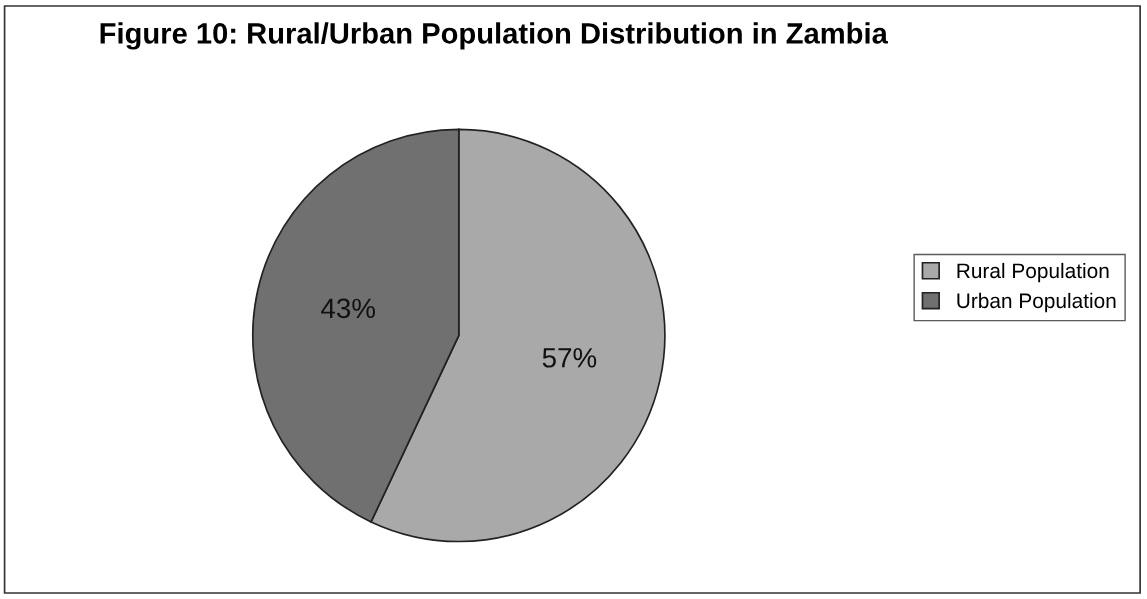 The height and width of the screenshot is (599, 1147). I want to click on legend-label: Rural Population, so click(1033, 272).